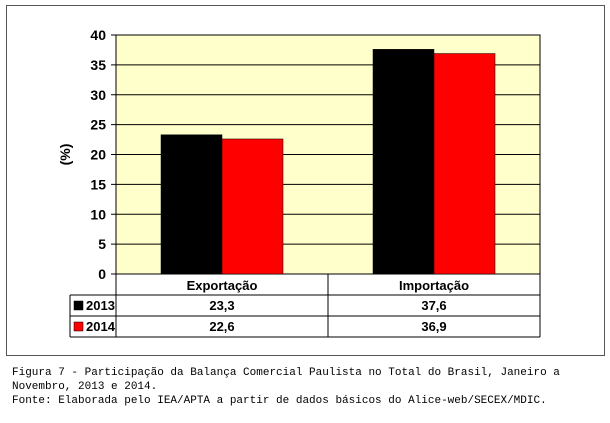  I want to click on y-tick-label: 40, so click(98, 35).